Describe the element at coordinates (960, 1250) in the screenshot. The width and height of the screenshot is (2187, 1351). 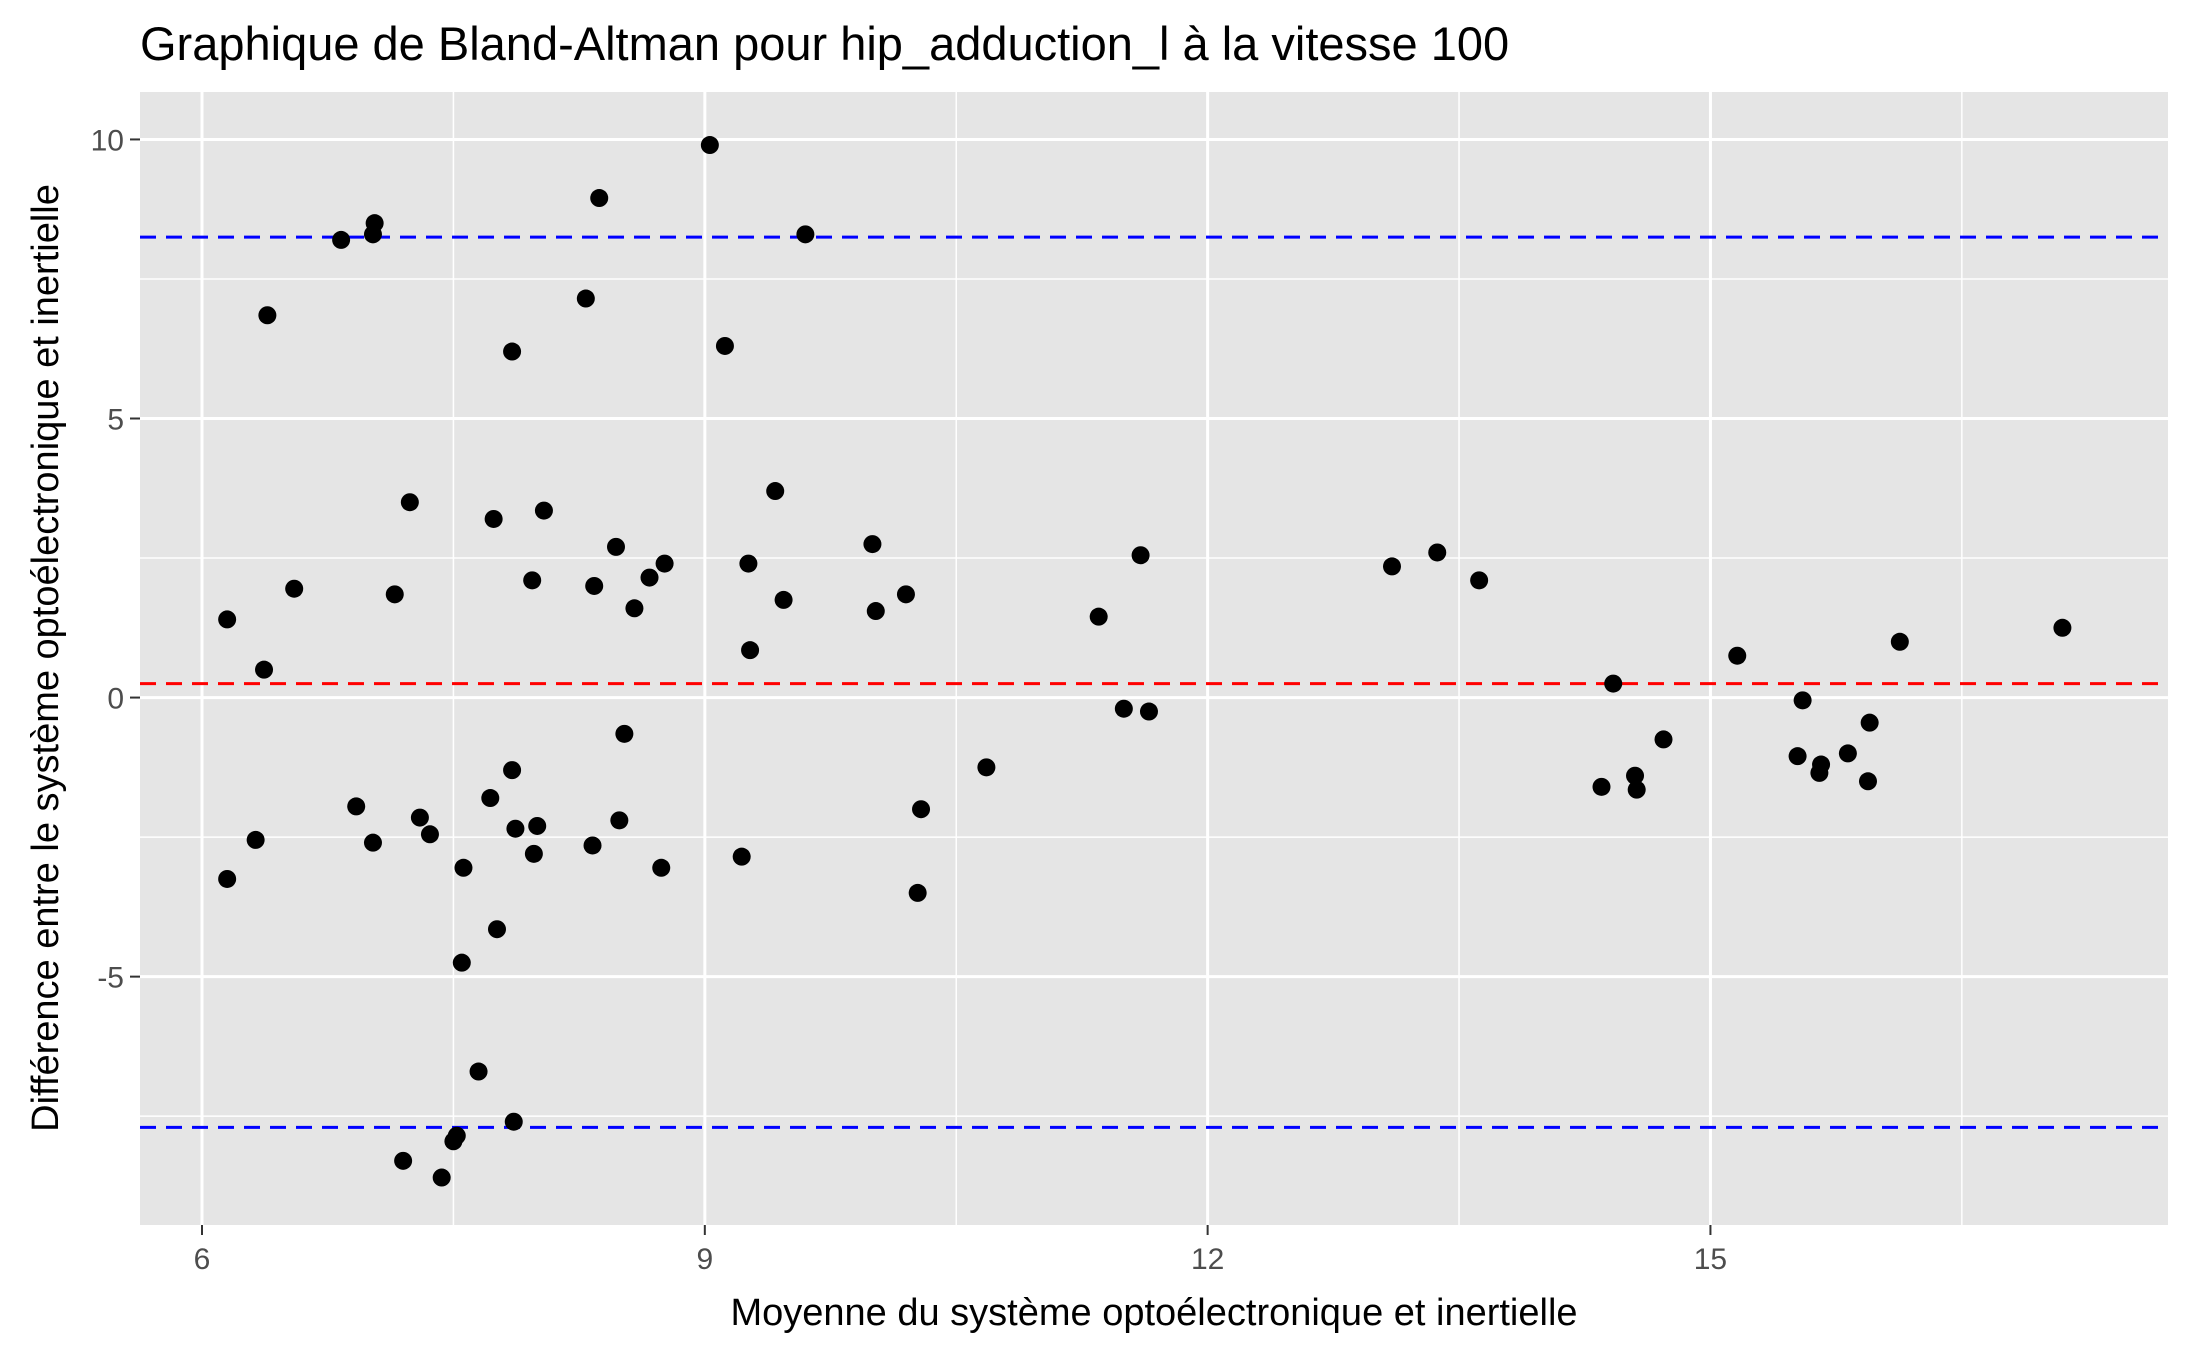
I see `x-axis-ticks: 6 9 12 15` at that location.